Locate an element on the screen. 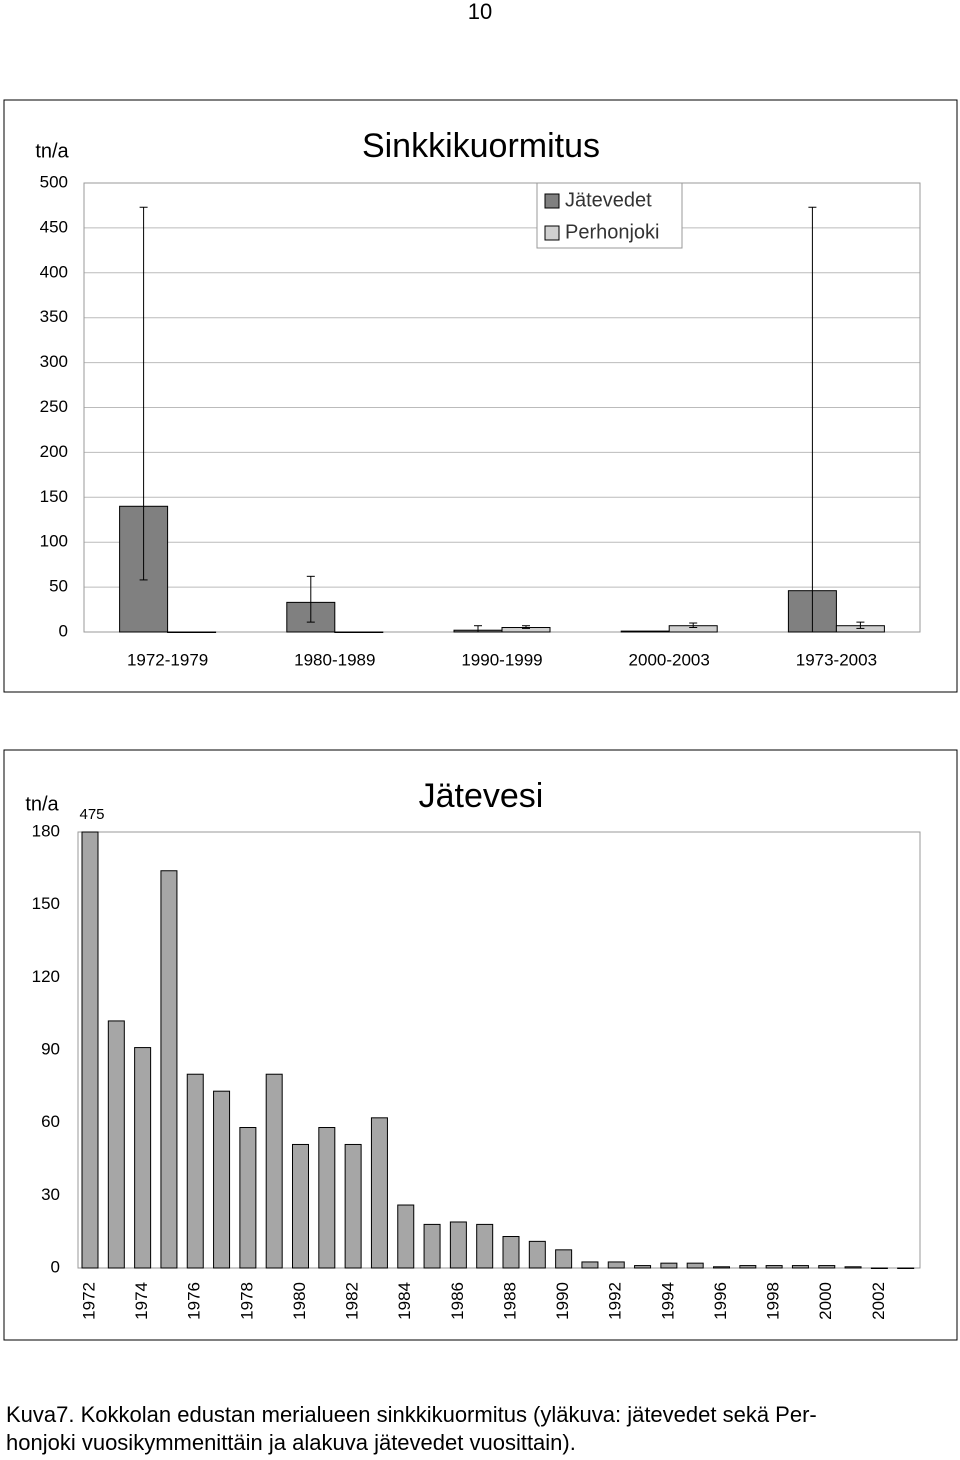  x-tick-label: 2000-2003 is located at coordinates (669, 659).